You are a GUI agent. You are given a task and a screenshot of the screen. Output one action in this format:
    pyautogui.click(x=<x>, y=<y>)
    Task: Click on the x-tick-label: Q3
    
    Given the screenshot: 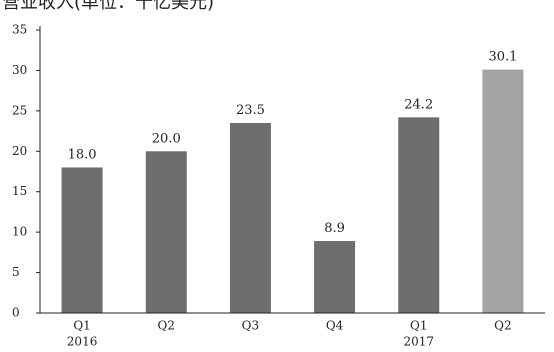 What is the action you would take?
    pyautogui.click(x=250, y=326)
    